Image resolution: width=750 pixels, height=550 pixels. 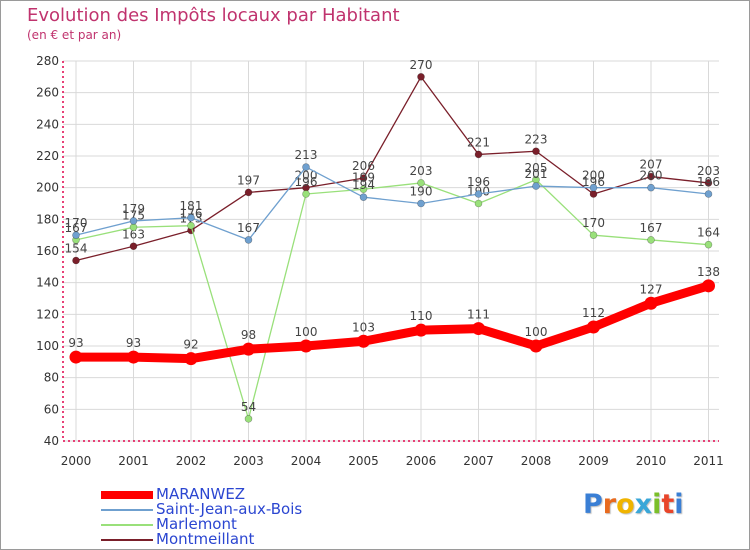 What do you see at coordinates (363, 189) in the screenshot?
I see `point-marlemont-2005` at bounding box center [363, 189].